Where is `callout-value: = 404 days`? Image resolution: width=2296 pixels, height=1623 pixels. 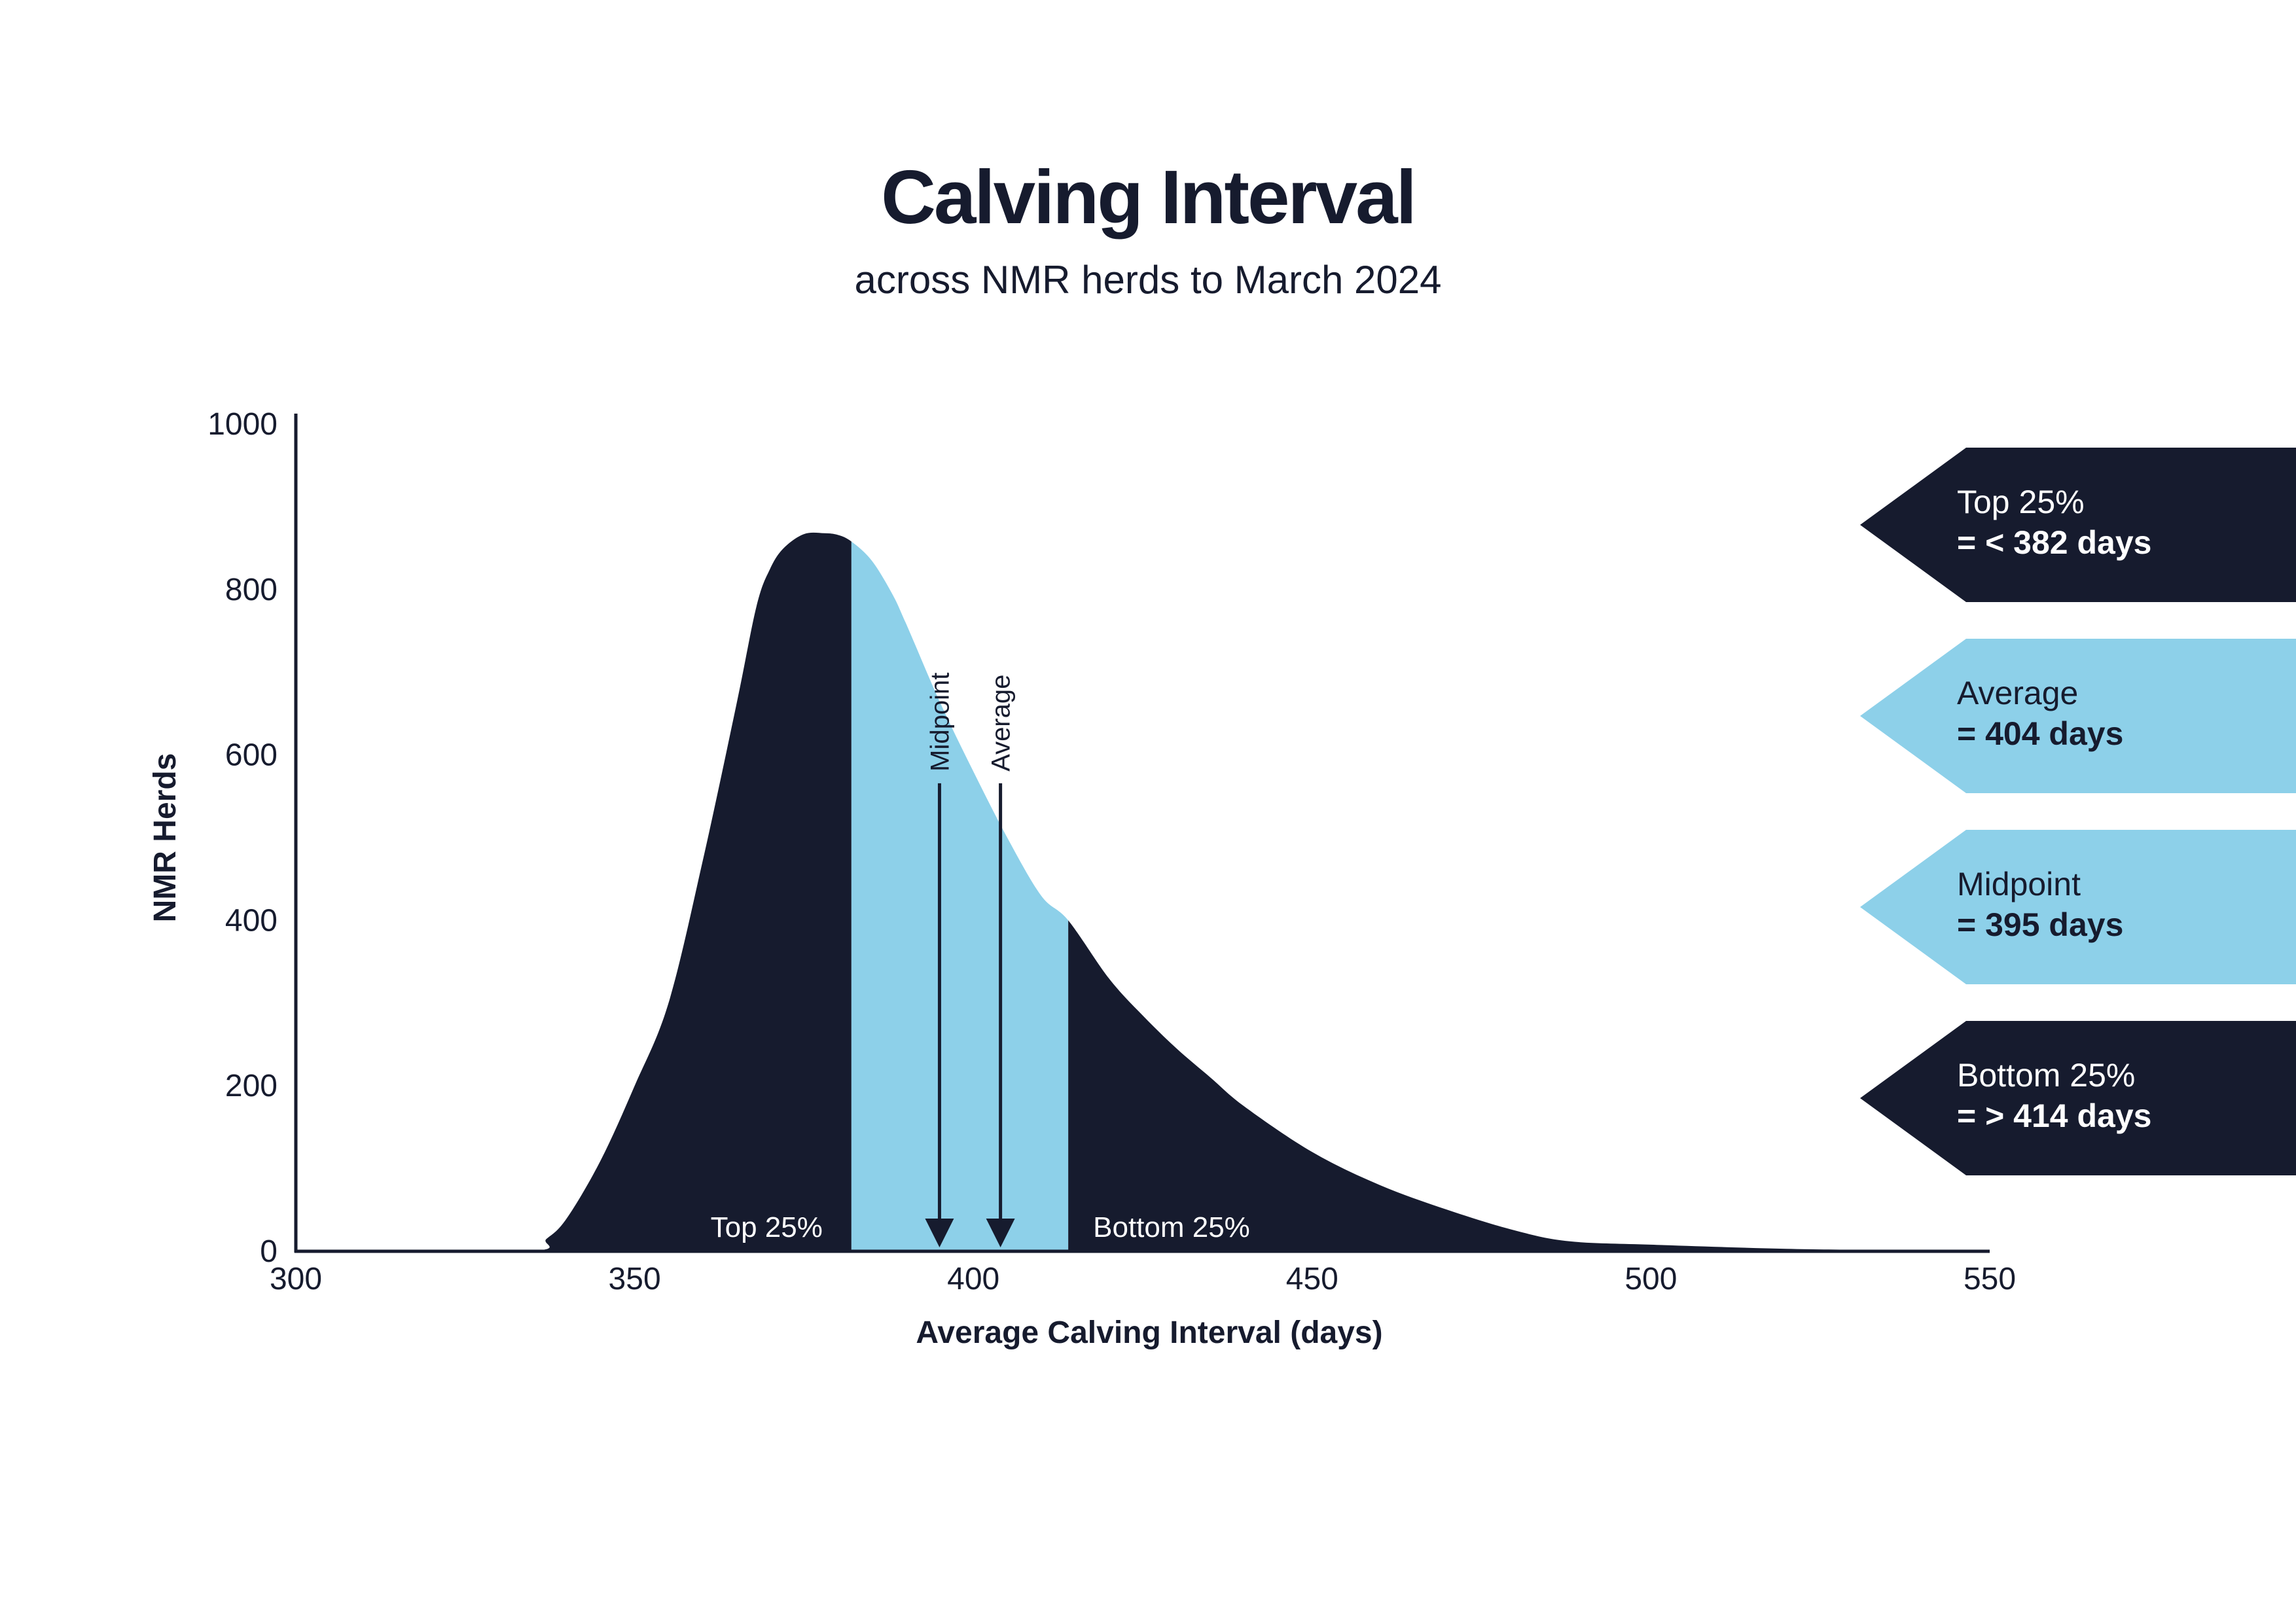
callout-value: = 404 days is located at coordinates (2040, 733).